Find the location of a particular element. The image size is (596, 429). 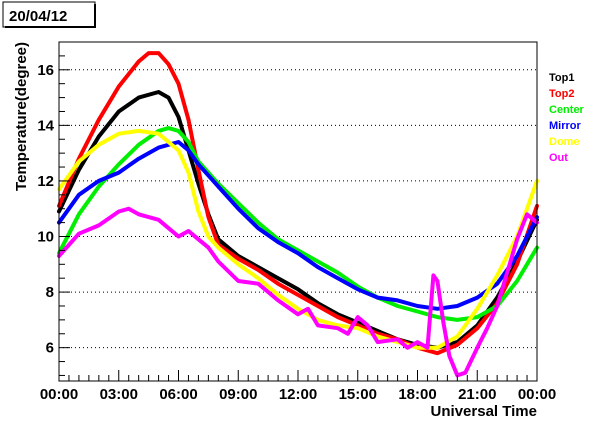

x-tick-label: 15:00 is located at coordinates (358, 394).